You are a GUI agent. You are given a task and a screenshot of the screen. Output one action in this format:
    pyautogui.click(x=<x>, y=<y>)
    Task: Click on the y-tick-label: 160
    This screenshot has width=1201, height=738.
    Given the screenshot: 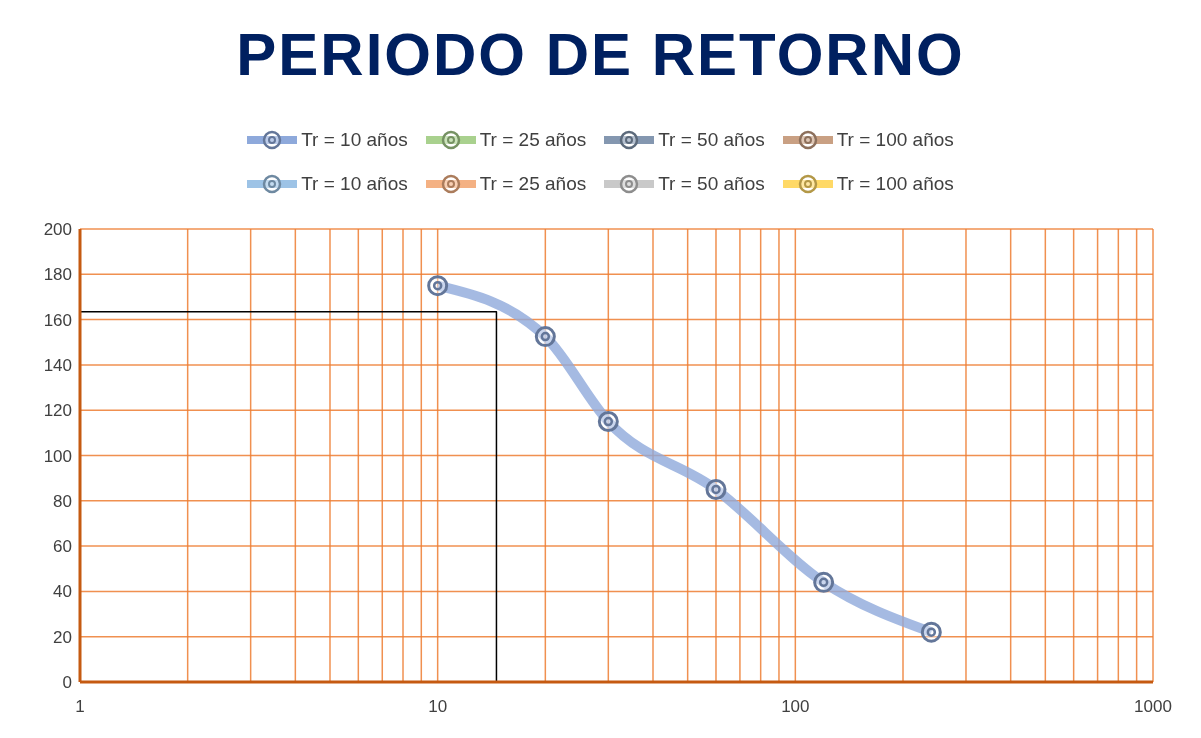 What is the action you would take?
    pyautogui.click(x=57, y=320)
    